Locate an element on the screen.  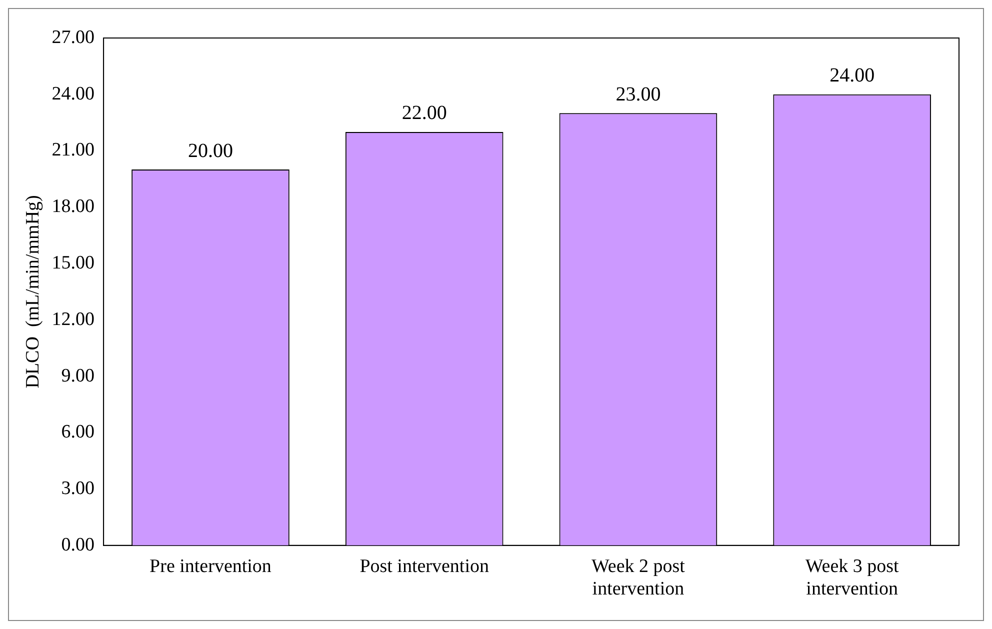
y-tick-label: 12.00 is located at coordinates (73, 319).